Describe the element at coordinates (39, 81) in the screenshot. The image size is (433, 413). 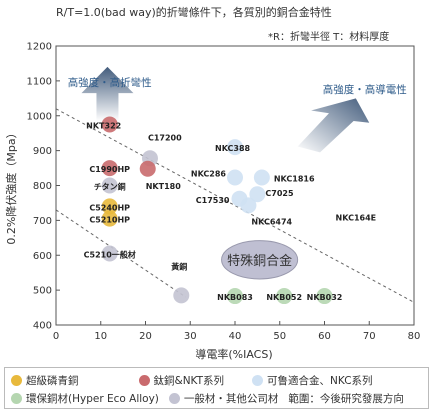
I see `y-tick-label: 1100` at that location.